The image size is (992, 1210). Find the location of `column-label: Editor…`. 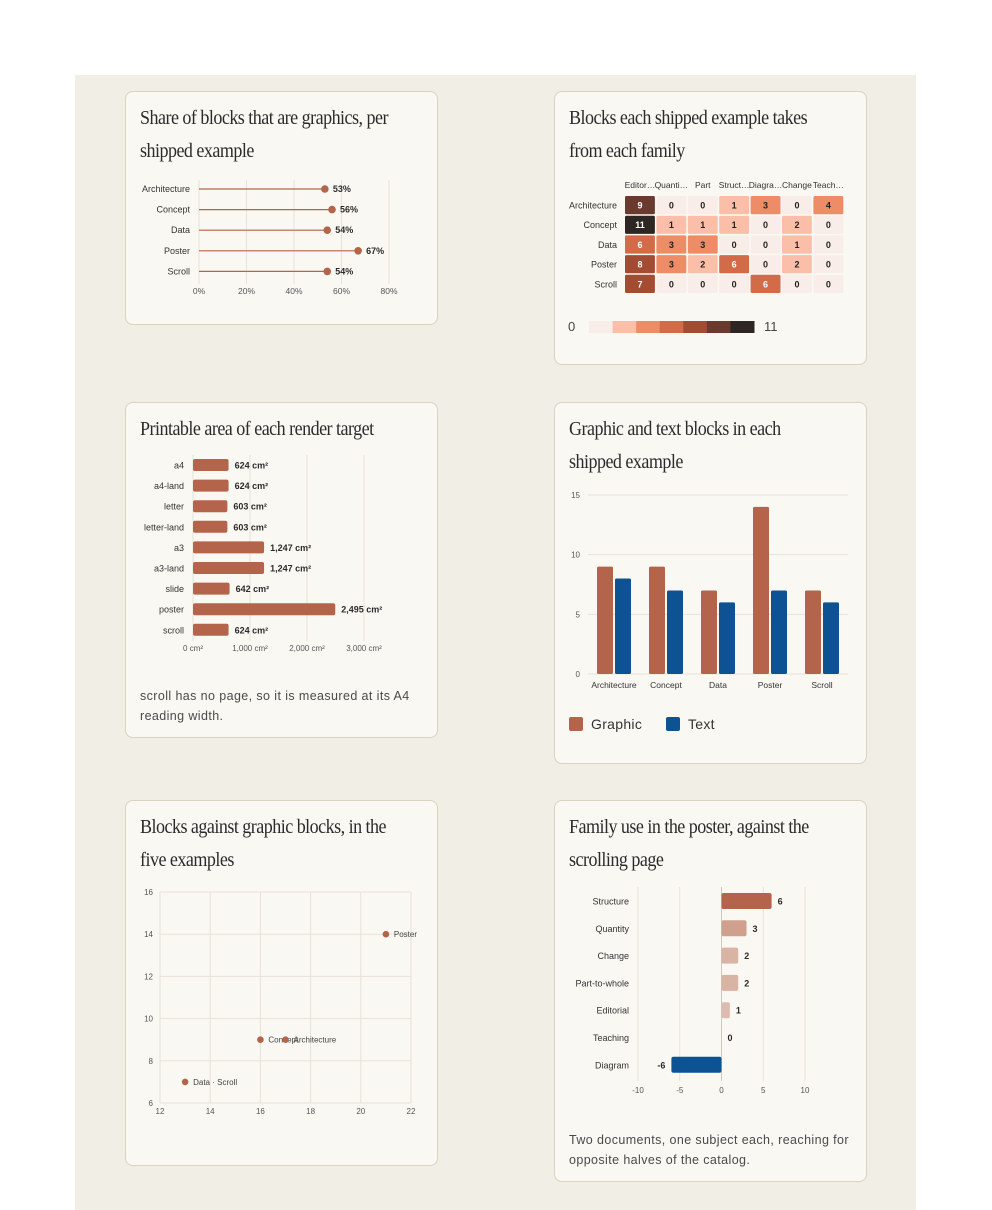

column-label: Editor… is located at coordinates (640, 185).